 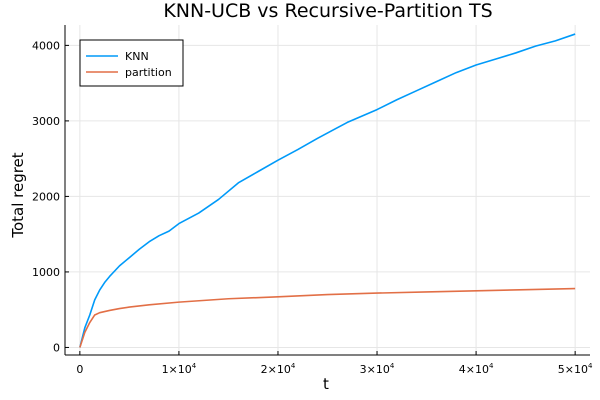 I want to click on legend-box, so click(x=131, y=63).